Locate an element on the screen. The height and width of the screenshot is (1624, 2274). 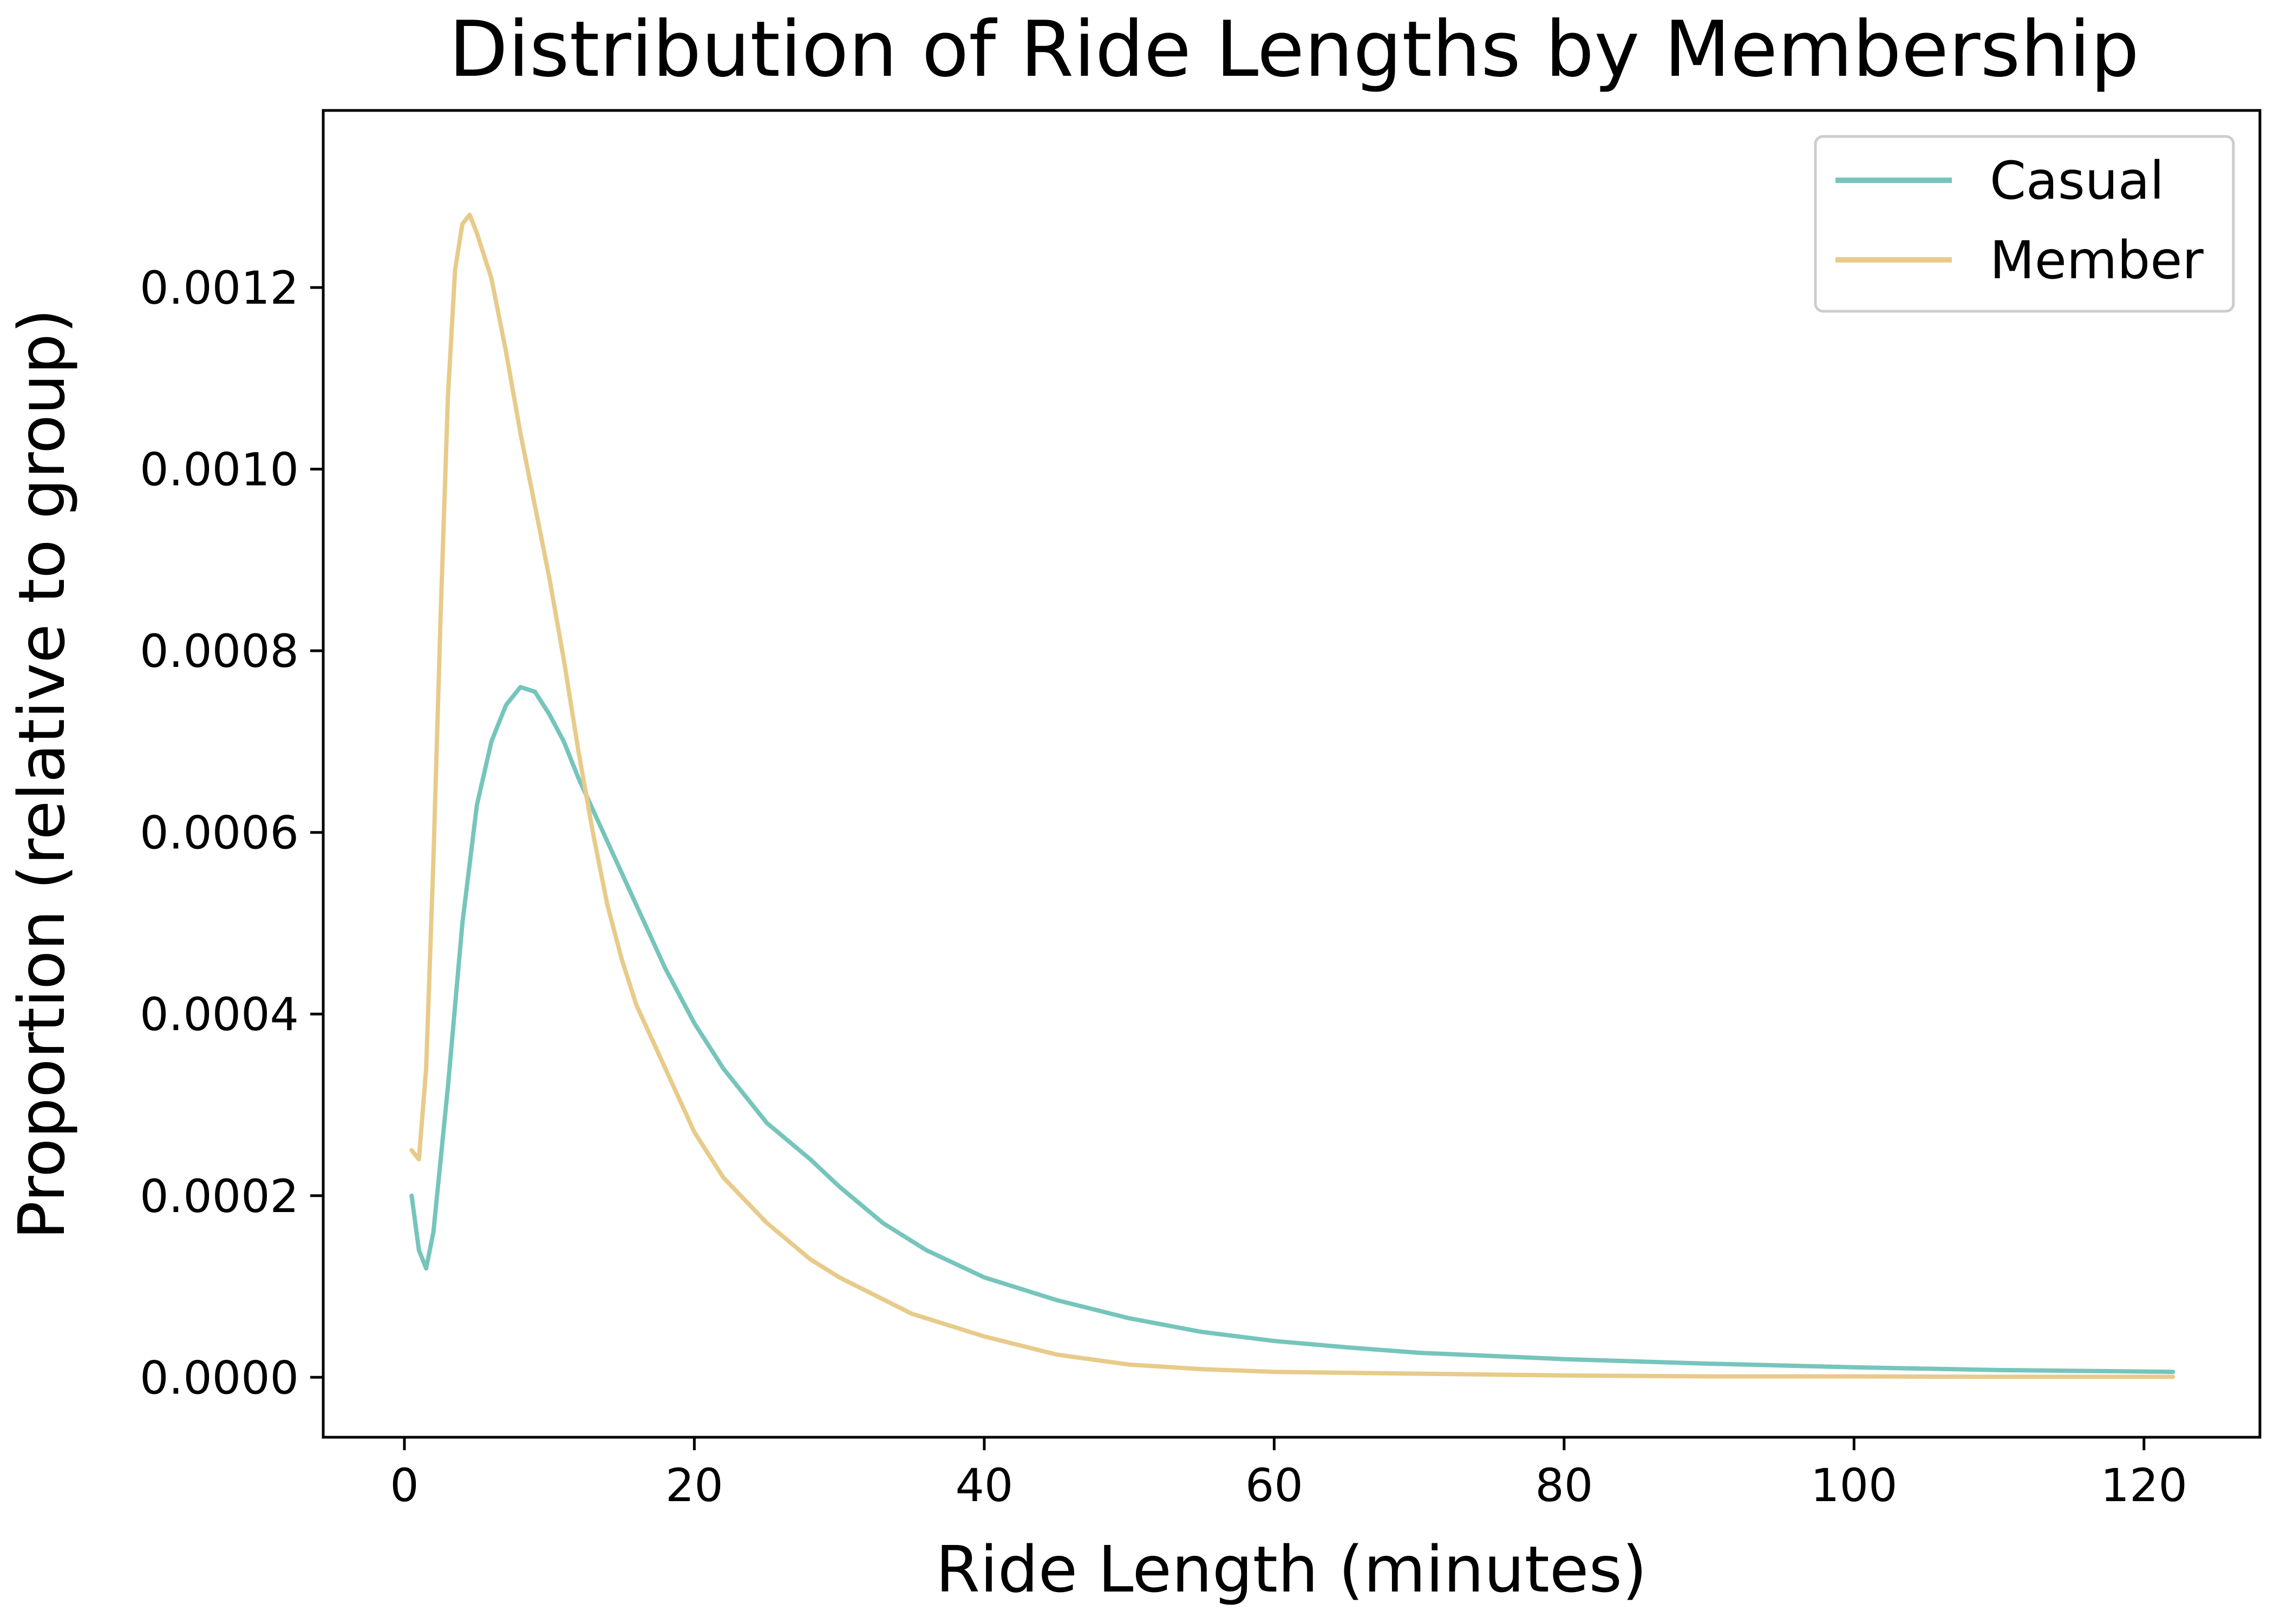
legend: Casual Member is located at coordinates (2025, 224).